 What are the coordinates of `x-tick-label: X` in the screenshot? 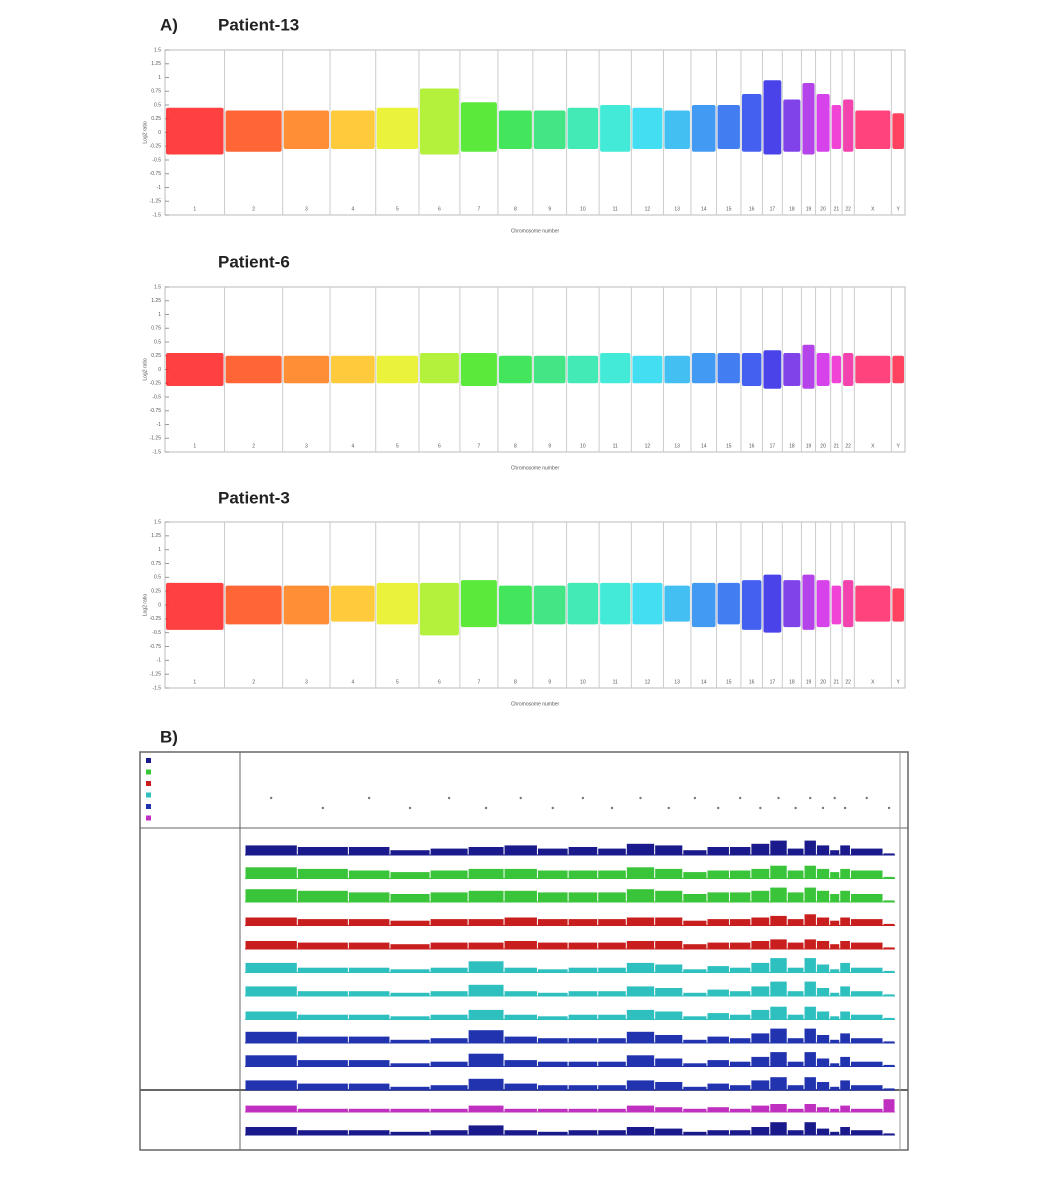 It's located at (873, 446).